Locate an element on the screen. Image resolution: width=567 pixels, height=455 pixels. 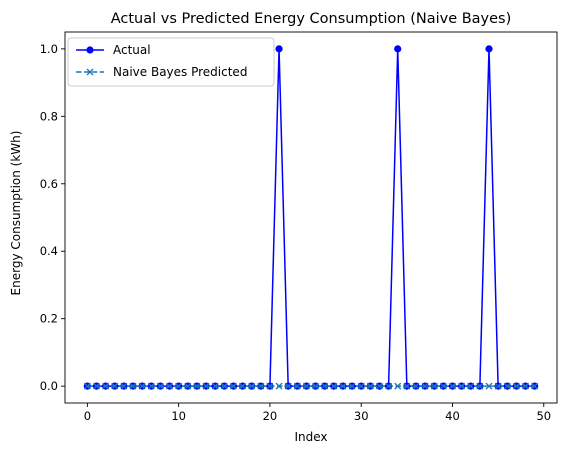
x-tick-label: 20 is located at coordinates (270, 416).